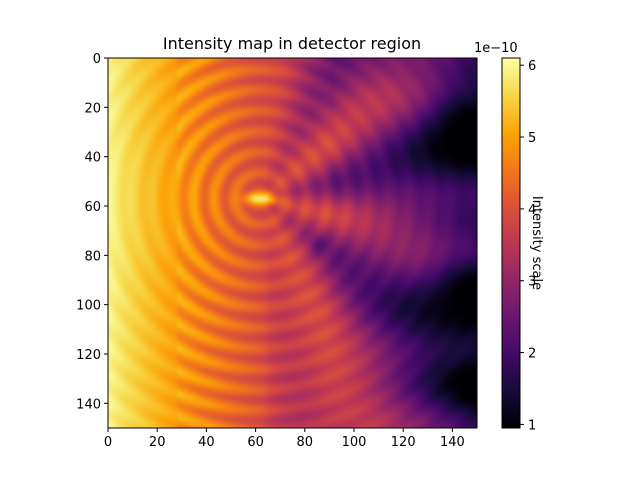 This screenshot has height=480, width=640. Describe the element at coordinates (92, 256) in the screenshot. I see `y-tick-label: 80` at that location.